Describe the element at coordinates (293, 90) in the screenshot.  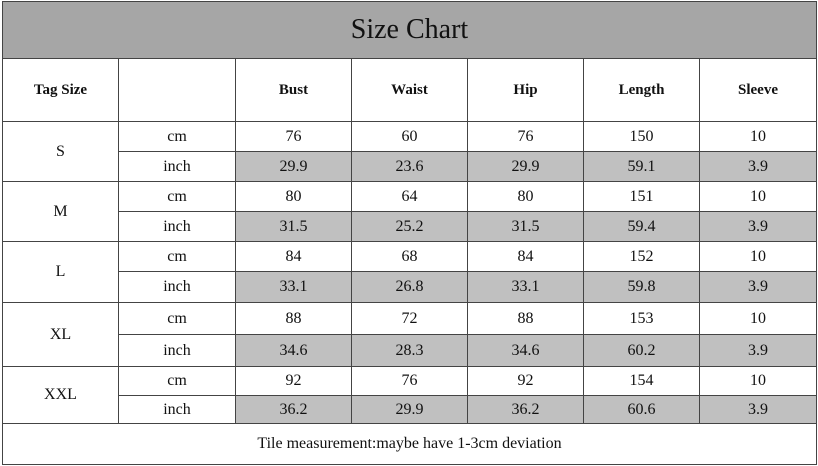
I see `header-cell: Bust` at that location.